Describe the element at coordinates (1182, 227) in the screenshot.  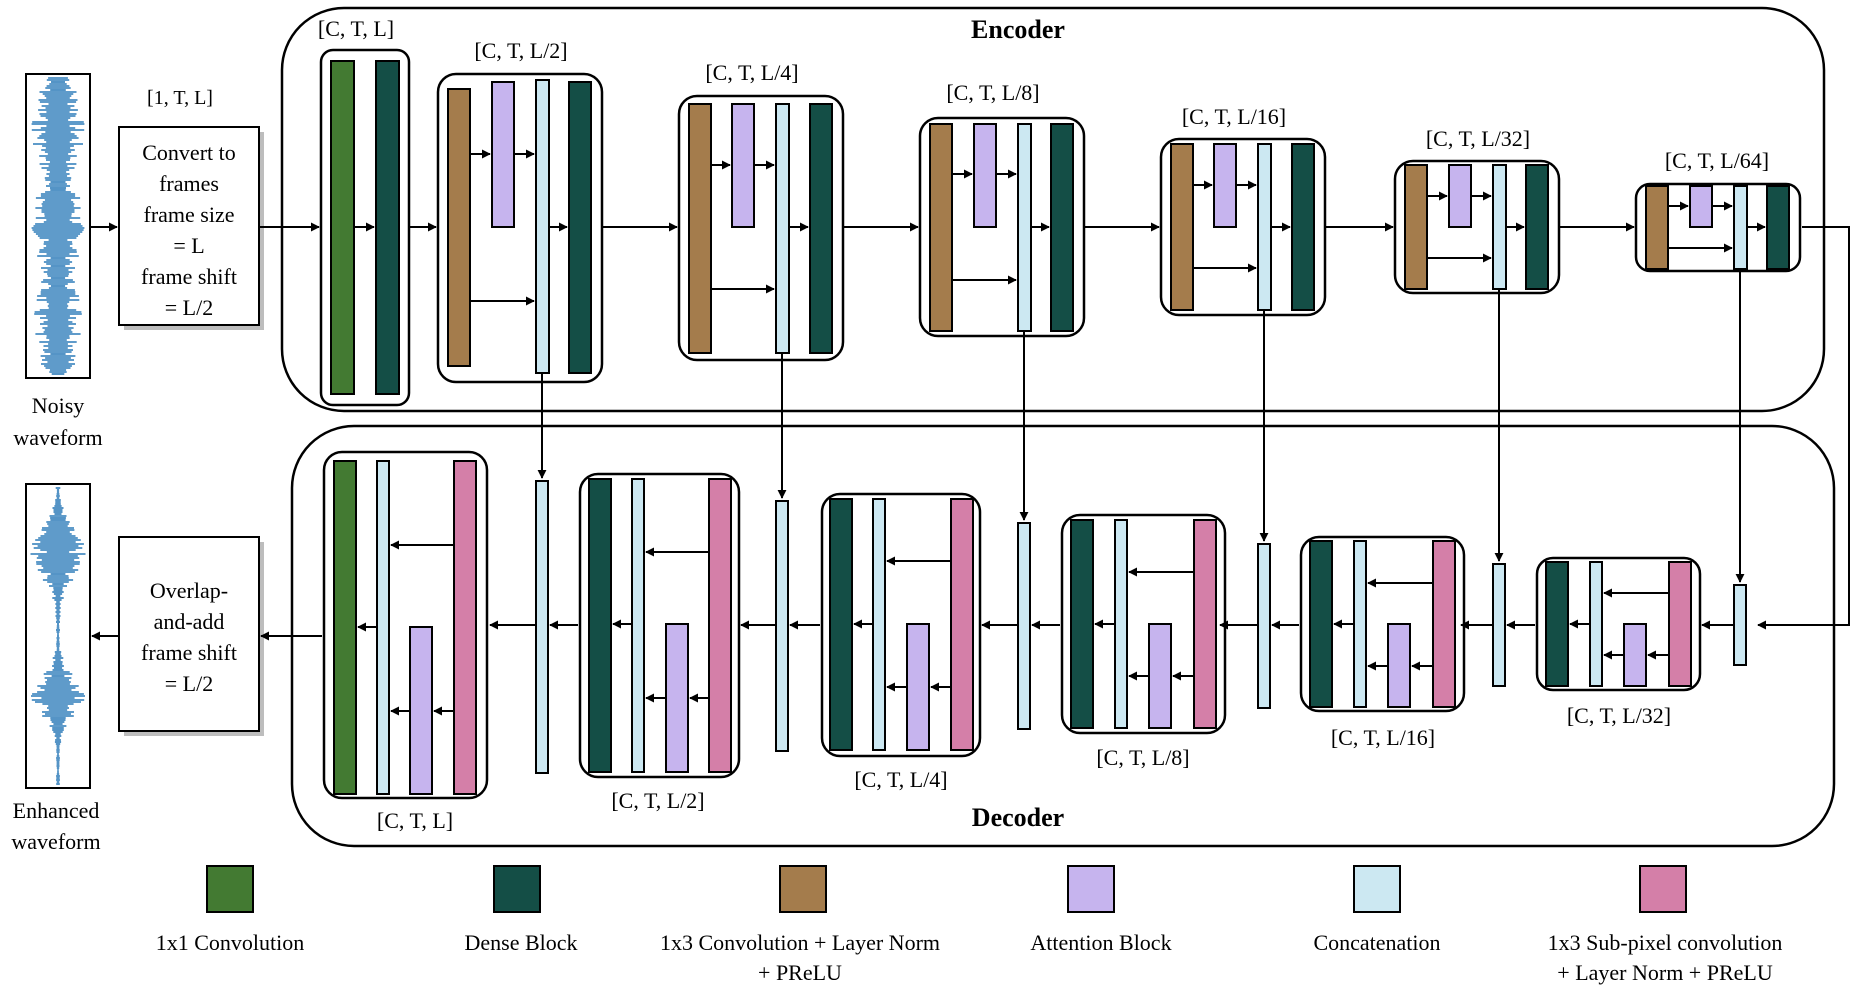
I see `enc5-conv1x3-layer` at that location.